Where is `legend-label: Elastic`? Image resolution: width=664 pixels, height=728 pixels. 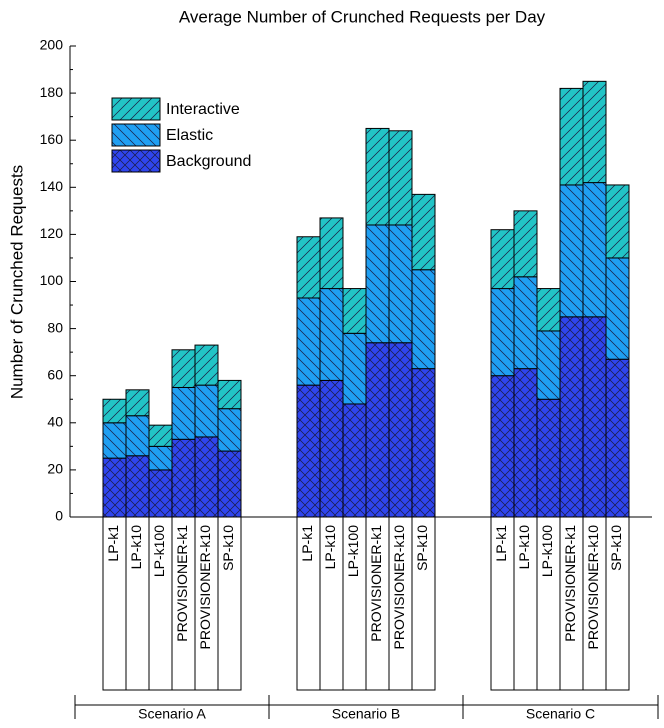 legend-label: Elastic is located at coordinates (189, 135).